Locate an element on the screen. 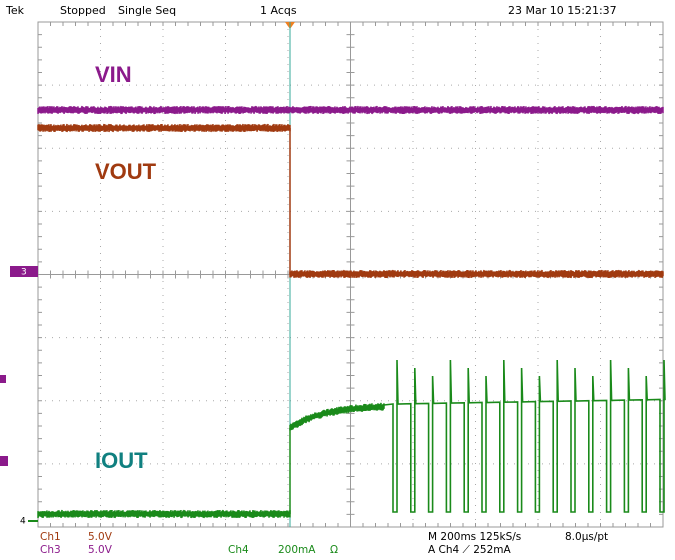  ch3-marker is located at coordinates (24, 271).